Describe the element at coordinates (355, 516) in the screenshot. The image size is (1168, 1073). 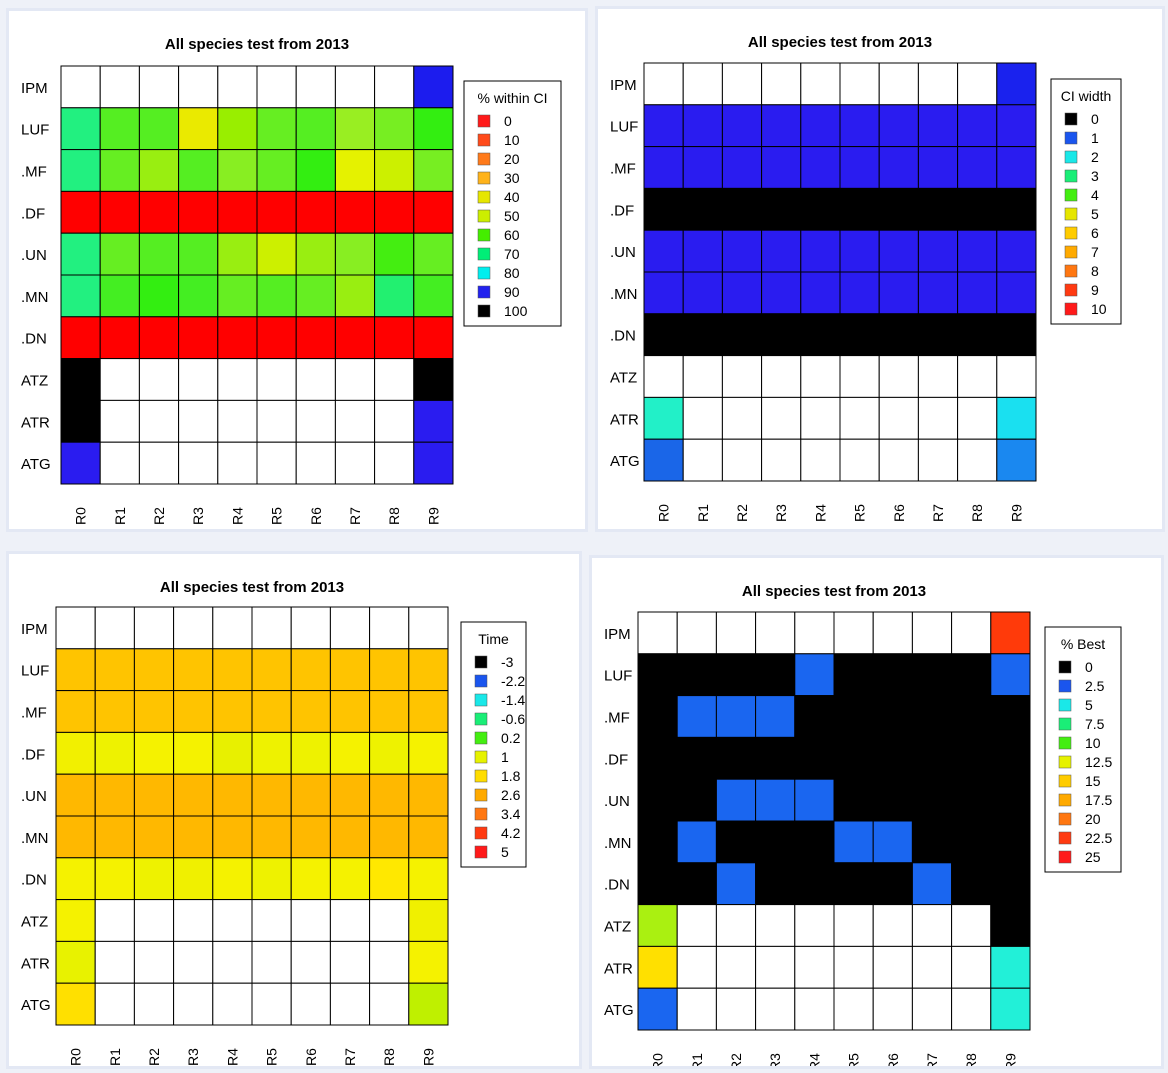
I see `column-label: R7` at that location.